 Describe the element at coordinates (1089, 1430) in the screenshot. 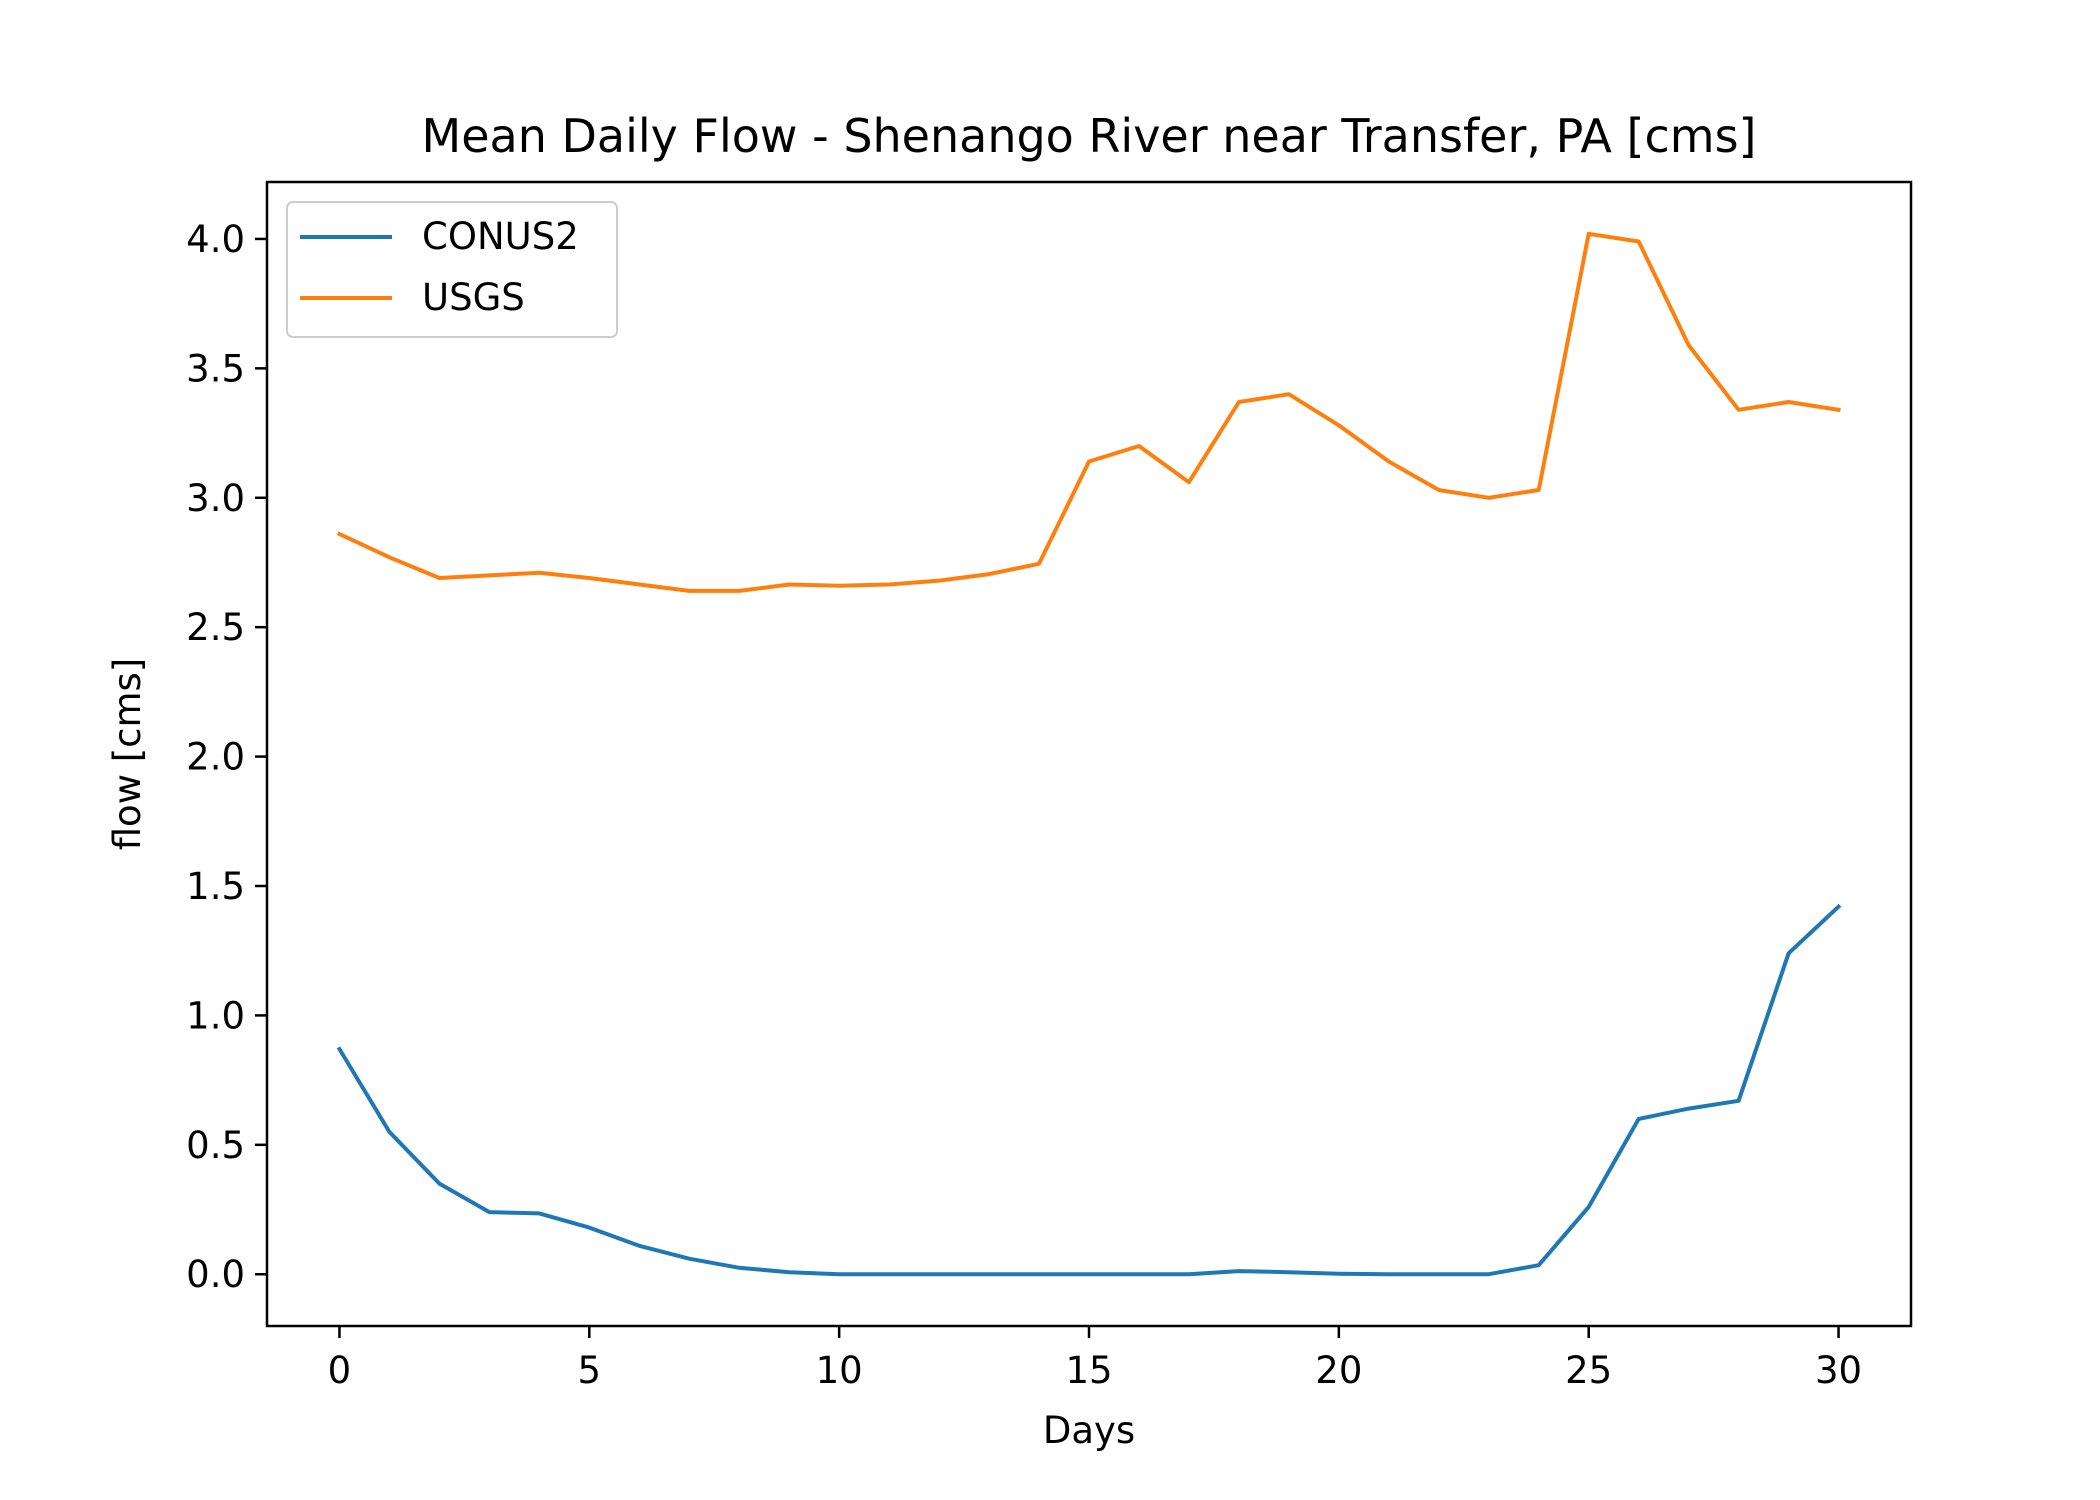

I see `x-axis-label: Days` at that location.